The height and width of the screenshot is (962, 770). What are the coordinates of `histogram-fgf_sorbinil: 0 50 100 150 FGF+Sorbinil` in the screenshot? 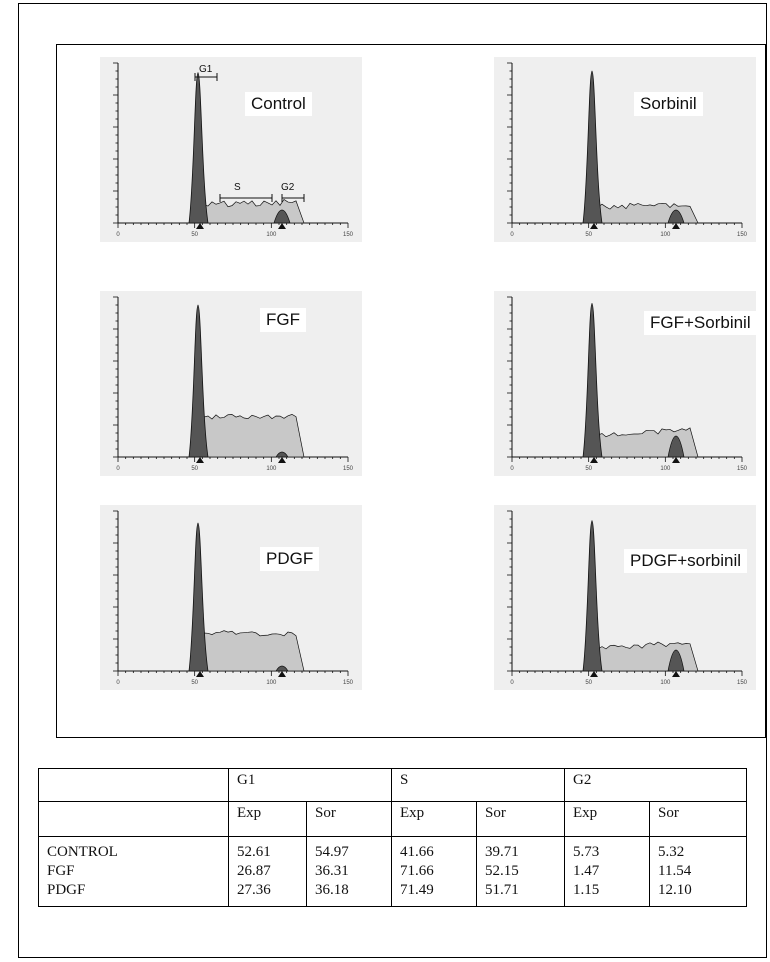 It's located at (625, 383).